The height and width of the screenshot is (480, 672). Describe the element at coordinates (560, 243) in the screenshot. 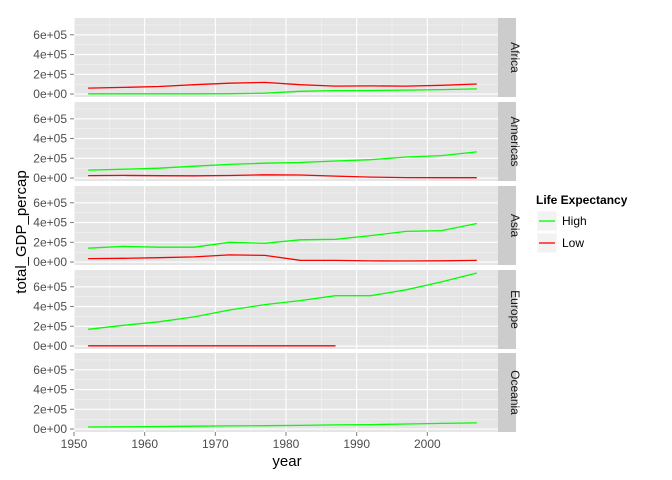

I see `legend-item-low: Low` at that location.